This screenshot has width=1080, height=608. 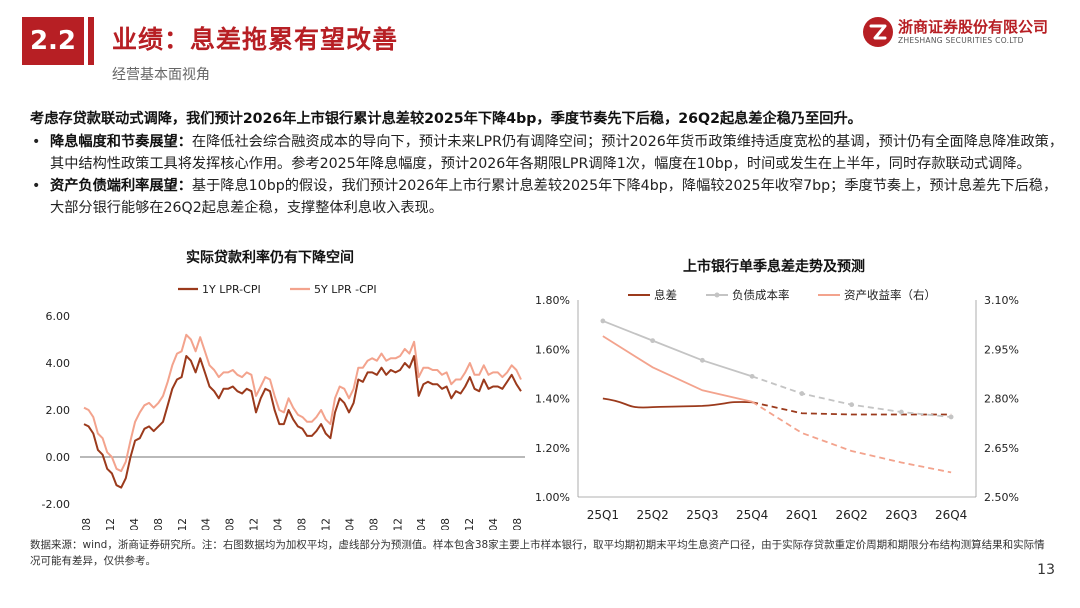 What do you see at coordinates (702, 515) in the screenshot?
I see `x-tick-label: 25Q3` at bounding box center [702, 515].